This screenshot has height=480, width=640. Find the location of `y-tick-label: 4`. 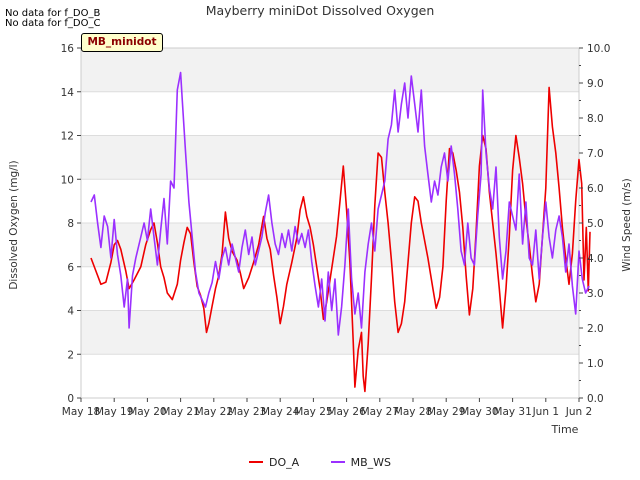

y-tick-label: 4 is located at coordinates (70, 312).